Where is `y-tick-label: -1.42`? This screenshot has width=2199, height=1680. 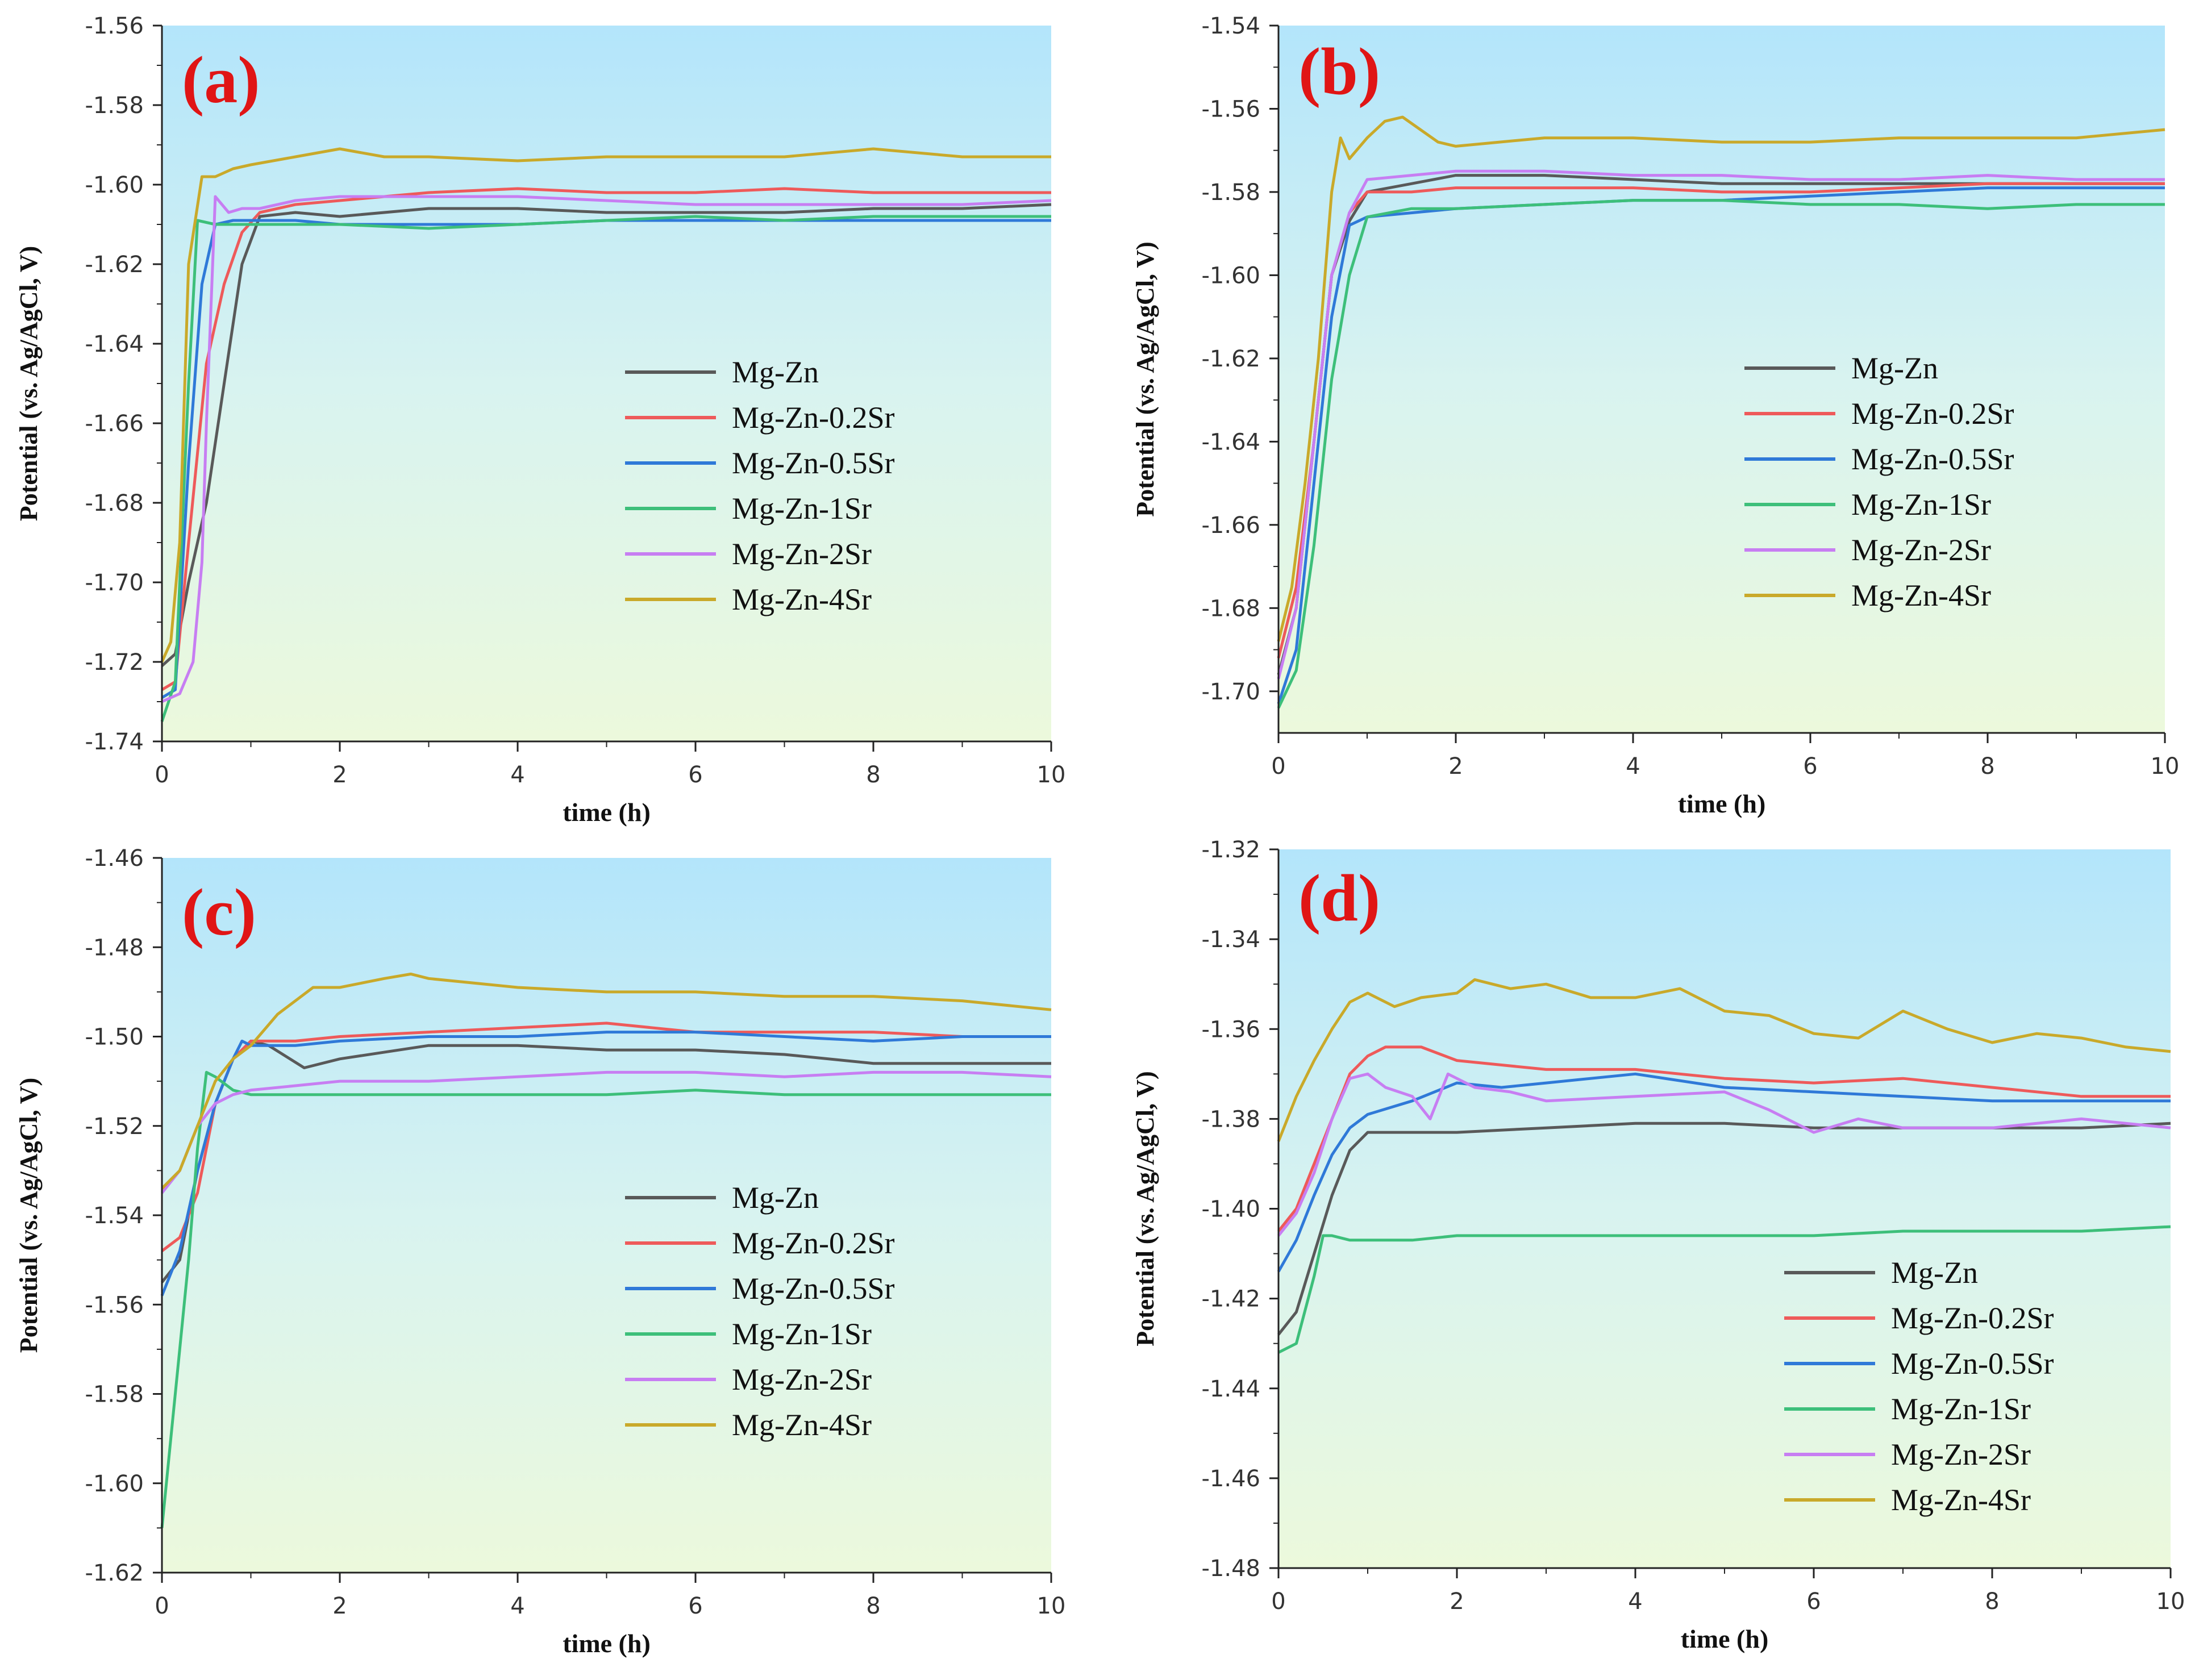
y-tick-label: -1.42 is located at coordinates (1231, 1299).